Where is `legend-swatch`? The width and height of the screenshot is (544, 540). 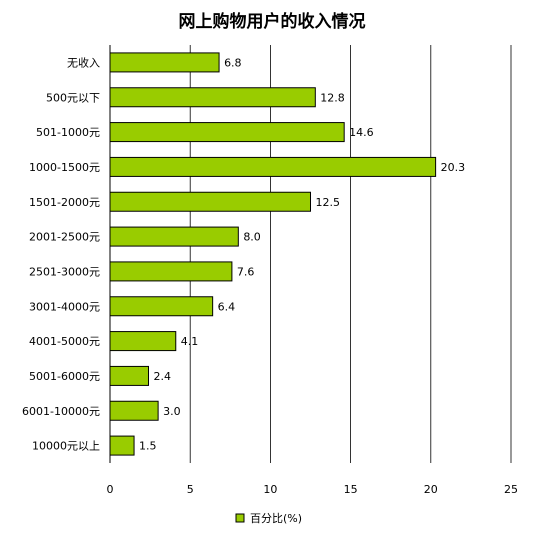
legend-swatch is located at coordinates (240, 518).